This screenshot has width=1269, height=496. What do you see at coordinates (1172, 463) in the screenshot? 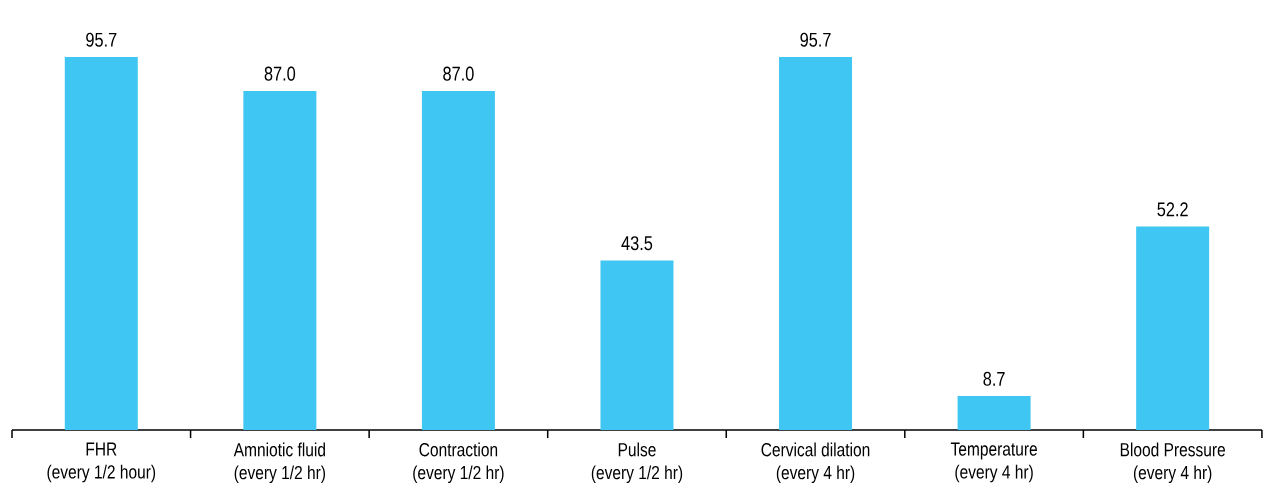
I see `x-tick-label: Blood Pressure (every 4 hr)` at bounding box center [1172, 463].